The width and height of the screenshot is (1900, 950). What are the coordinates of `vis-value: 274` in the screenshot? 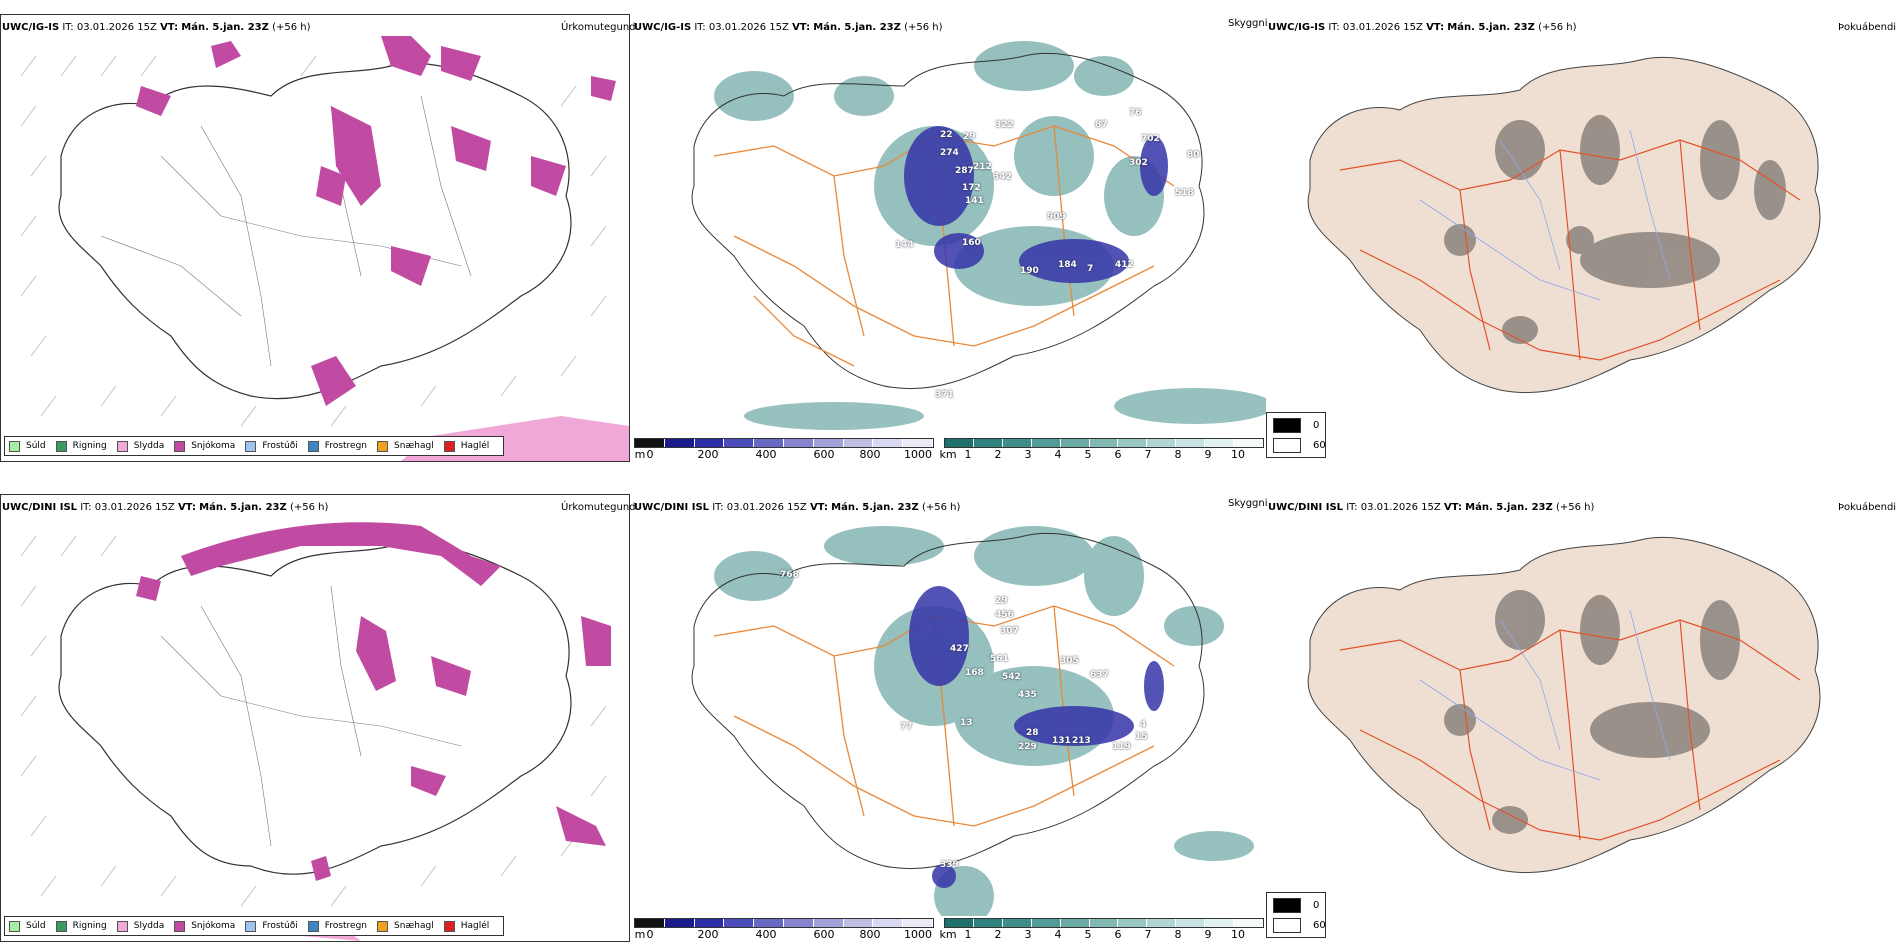 It's located at (949, 153).